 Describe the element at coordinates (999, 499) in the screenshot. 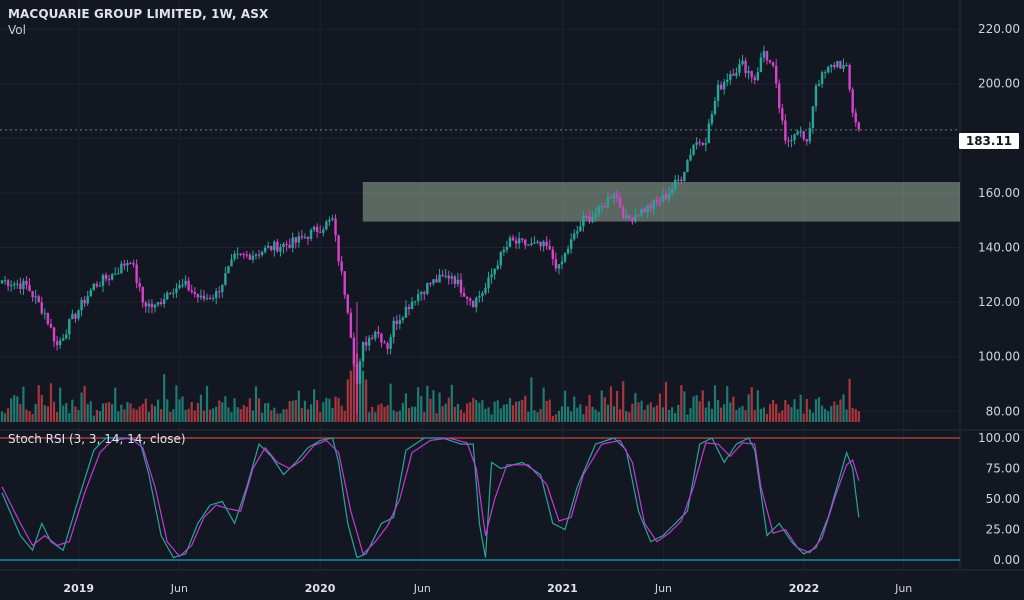

I see `stoch-axis: 0.00 25.00 50.00 75.00 100.00` at that location.